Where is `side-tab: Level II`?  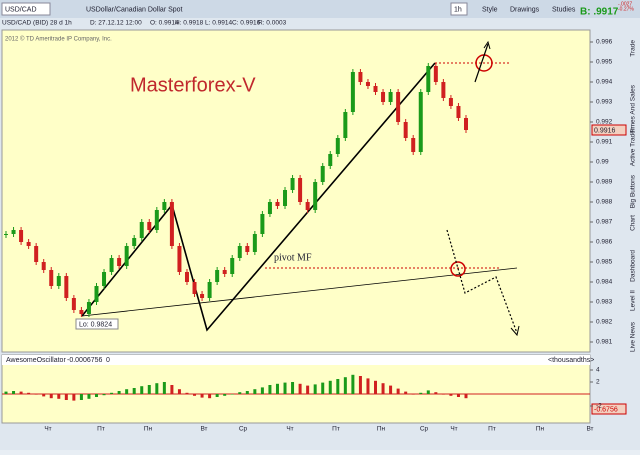 side-tab: Level II is located at coordinates (633, 300).